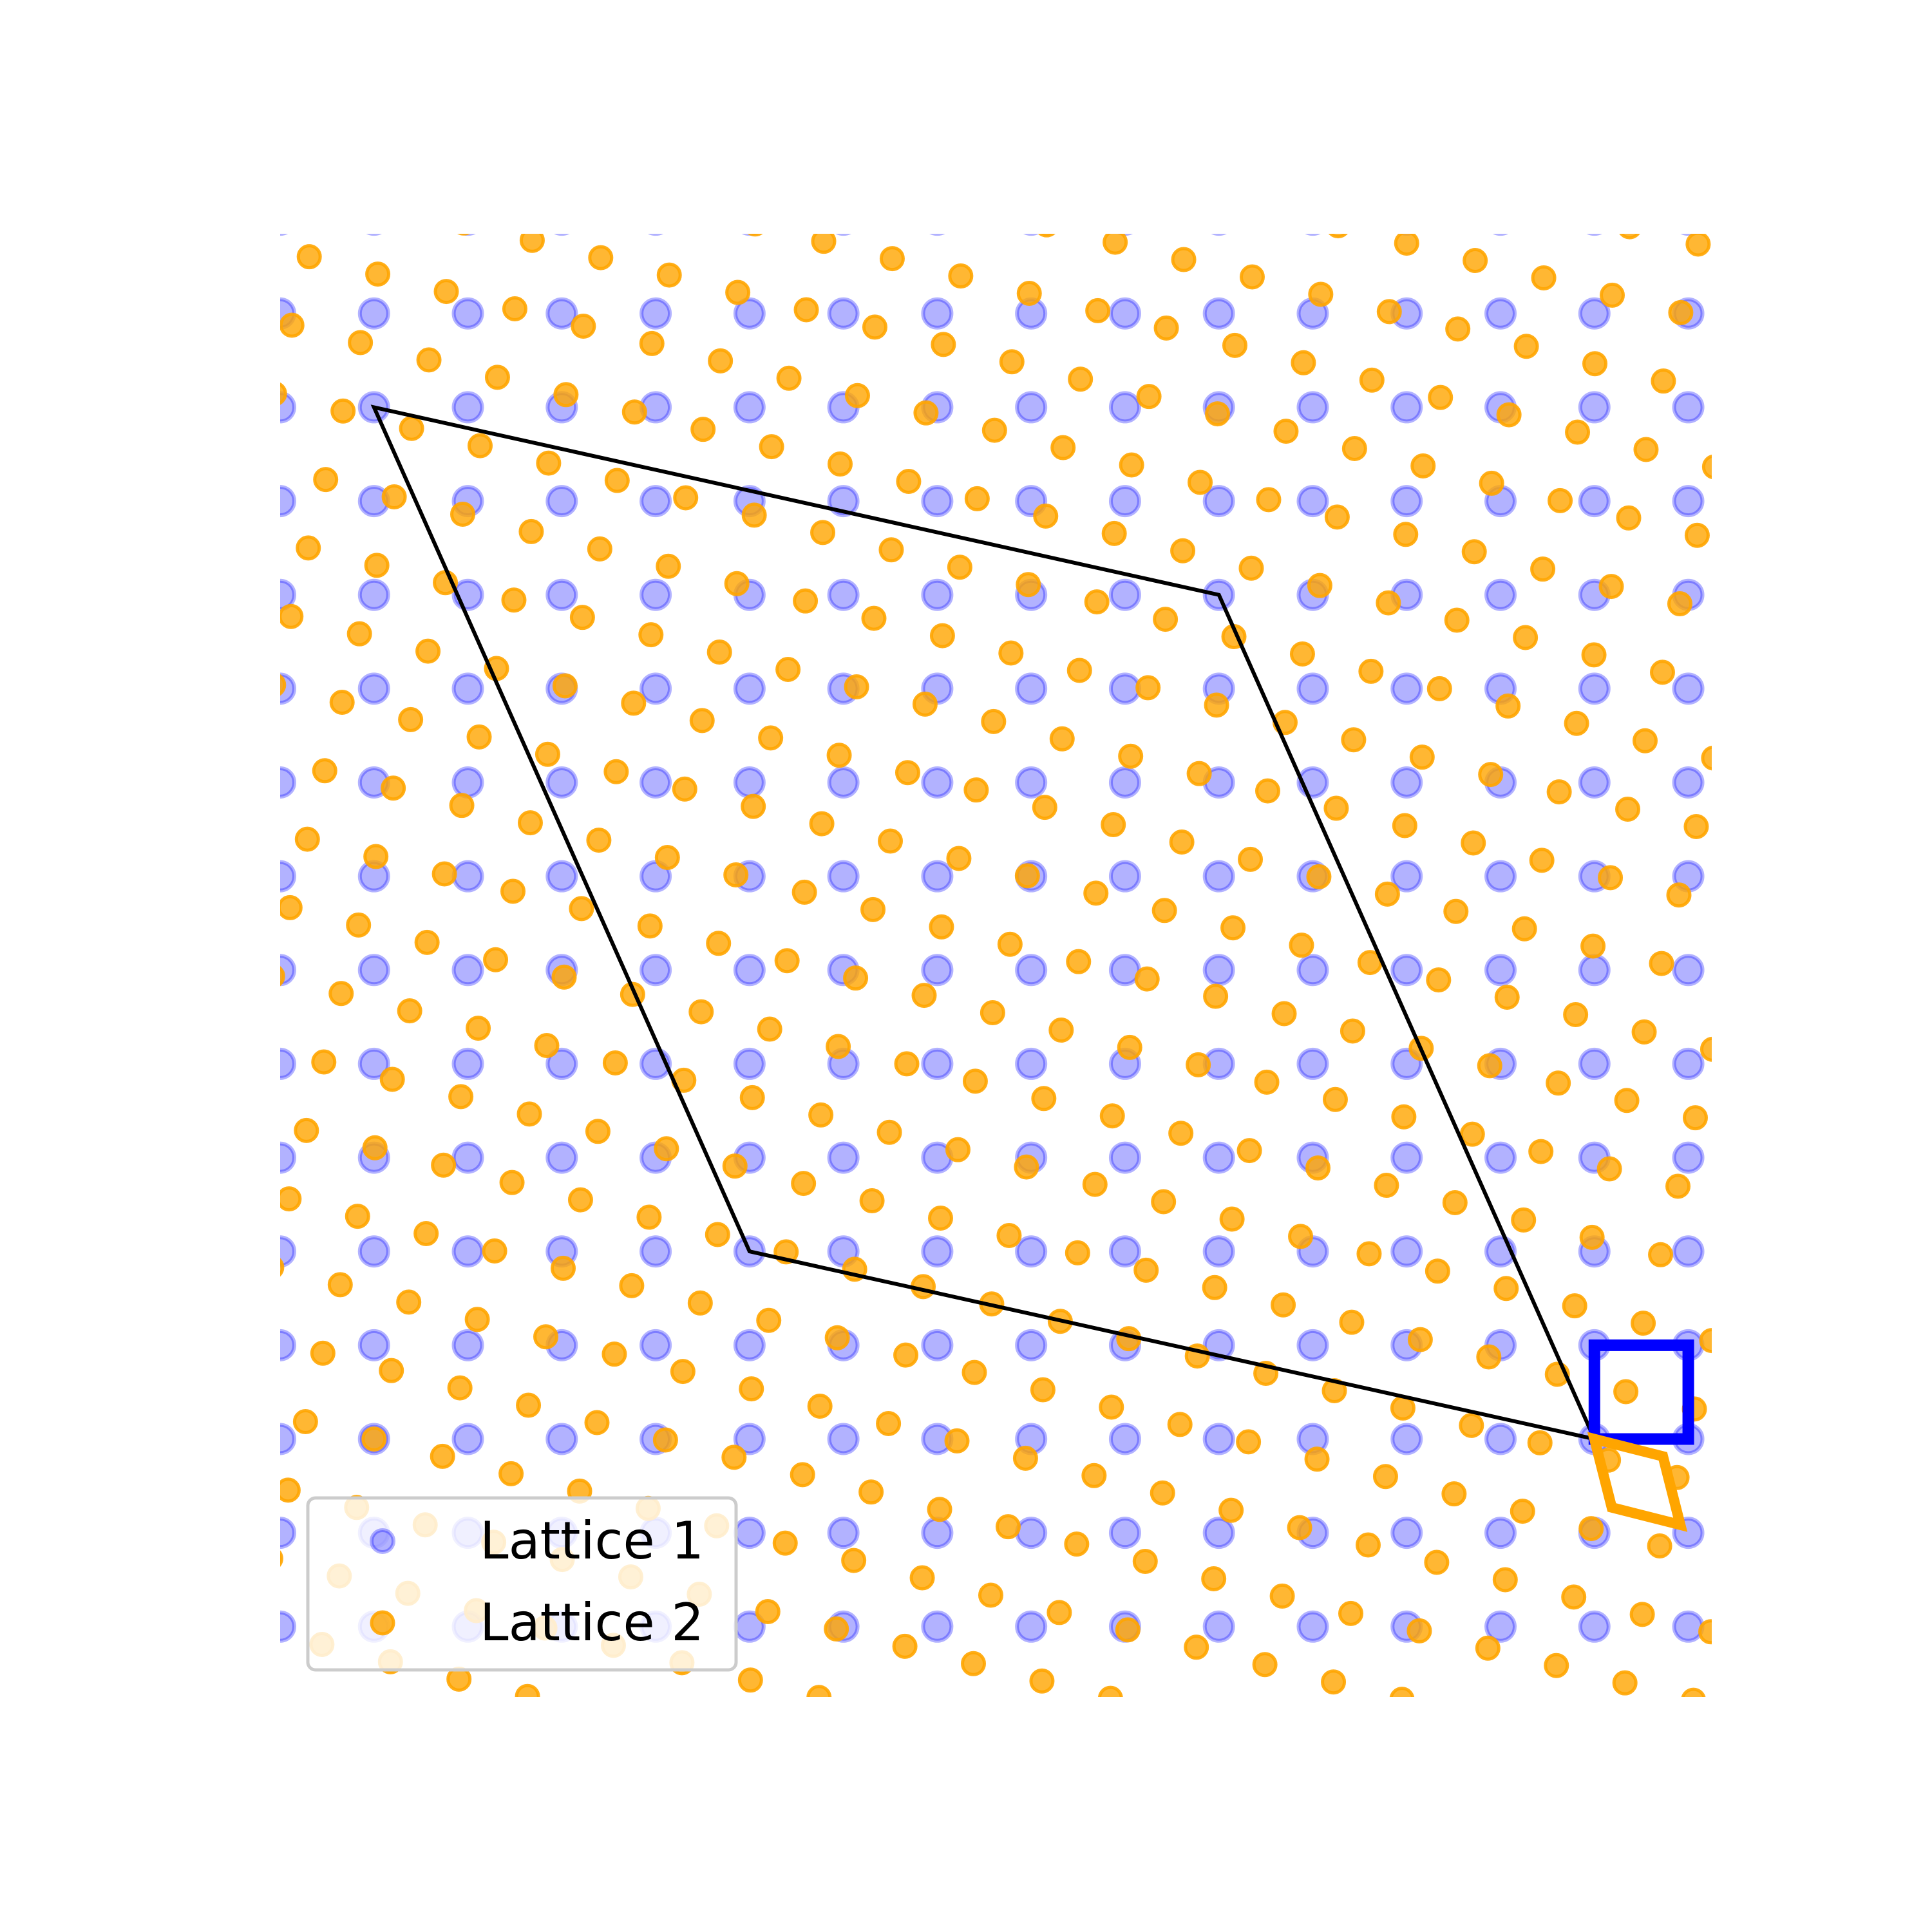  I want to click on legend: Lattice 1 Lattice 2, so click(522, 1584).